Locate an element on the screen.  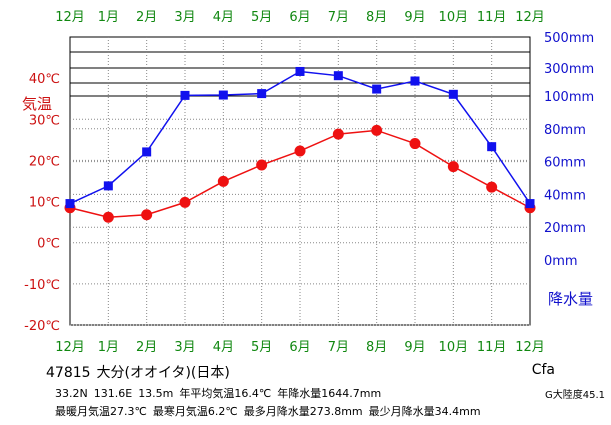
precip-tick-label: 20mm is located at coordinates (565, 228).